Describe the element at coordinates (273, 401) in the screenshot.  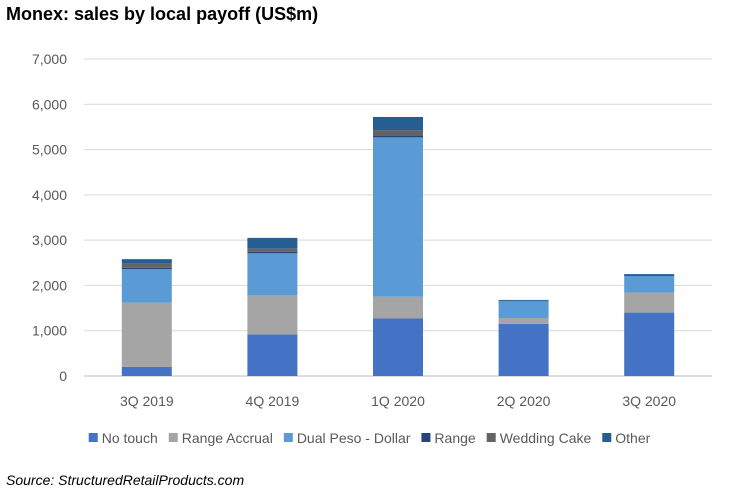
I see `x-tick-label: 4Q 2019` at that location.